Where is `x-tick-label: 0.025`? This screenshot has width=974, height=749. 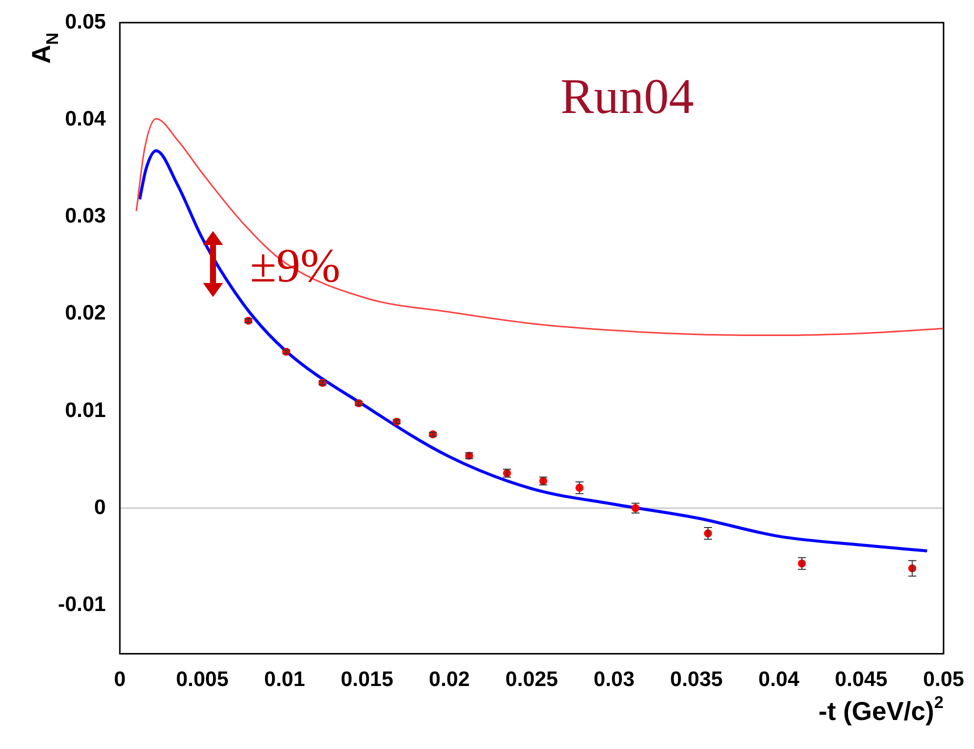 x-tick-label: 0.025 is located at coordinates (531, 680).